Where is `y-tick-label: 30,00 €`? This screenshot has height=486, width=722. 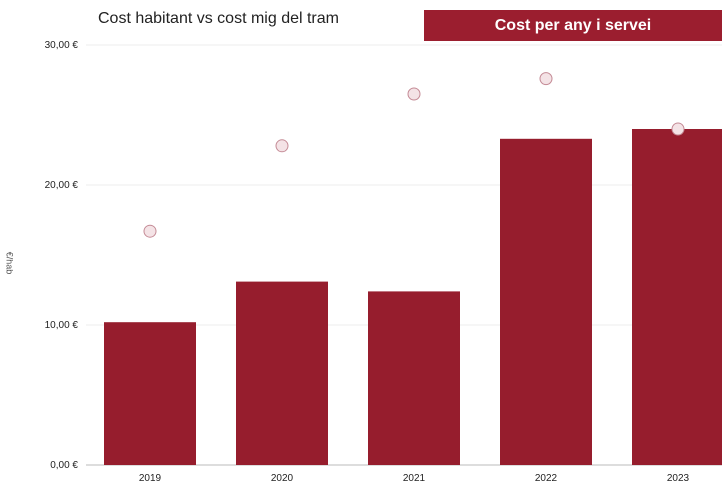
y-tick-label: 30,00 € is located at coordinates (62, 45).